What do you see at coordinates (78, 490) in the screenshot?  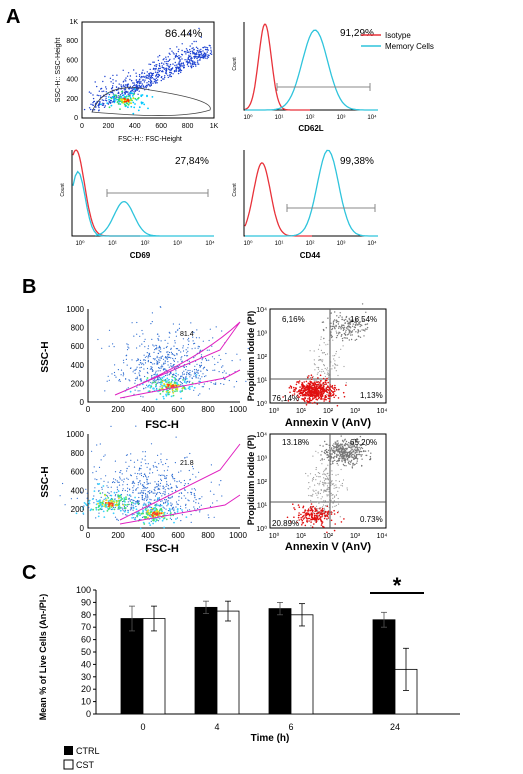 I see `b-ytick: 400` at bounding box center [78, 490].